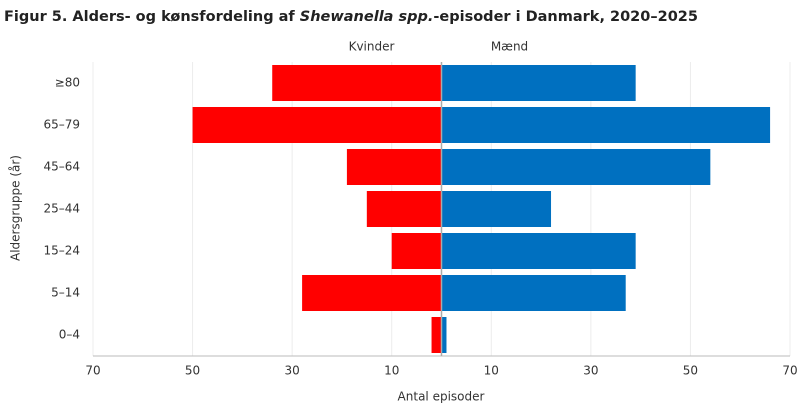 Image resolution: width=800 pixels, height=411 pixels. Describe the element at coordinates (441, 397) in the screenshot. I see `x-axis-label: Antal episoder` at that location.